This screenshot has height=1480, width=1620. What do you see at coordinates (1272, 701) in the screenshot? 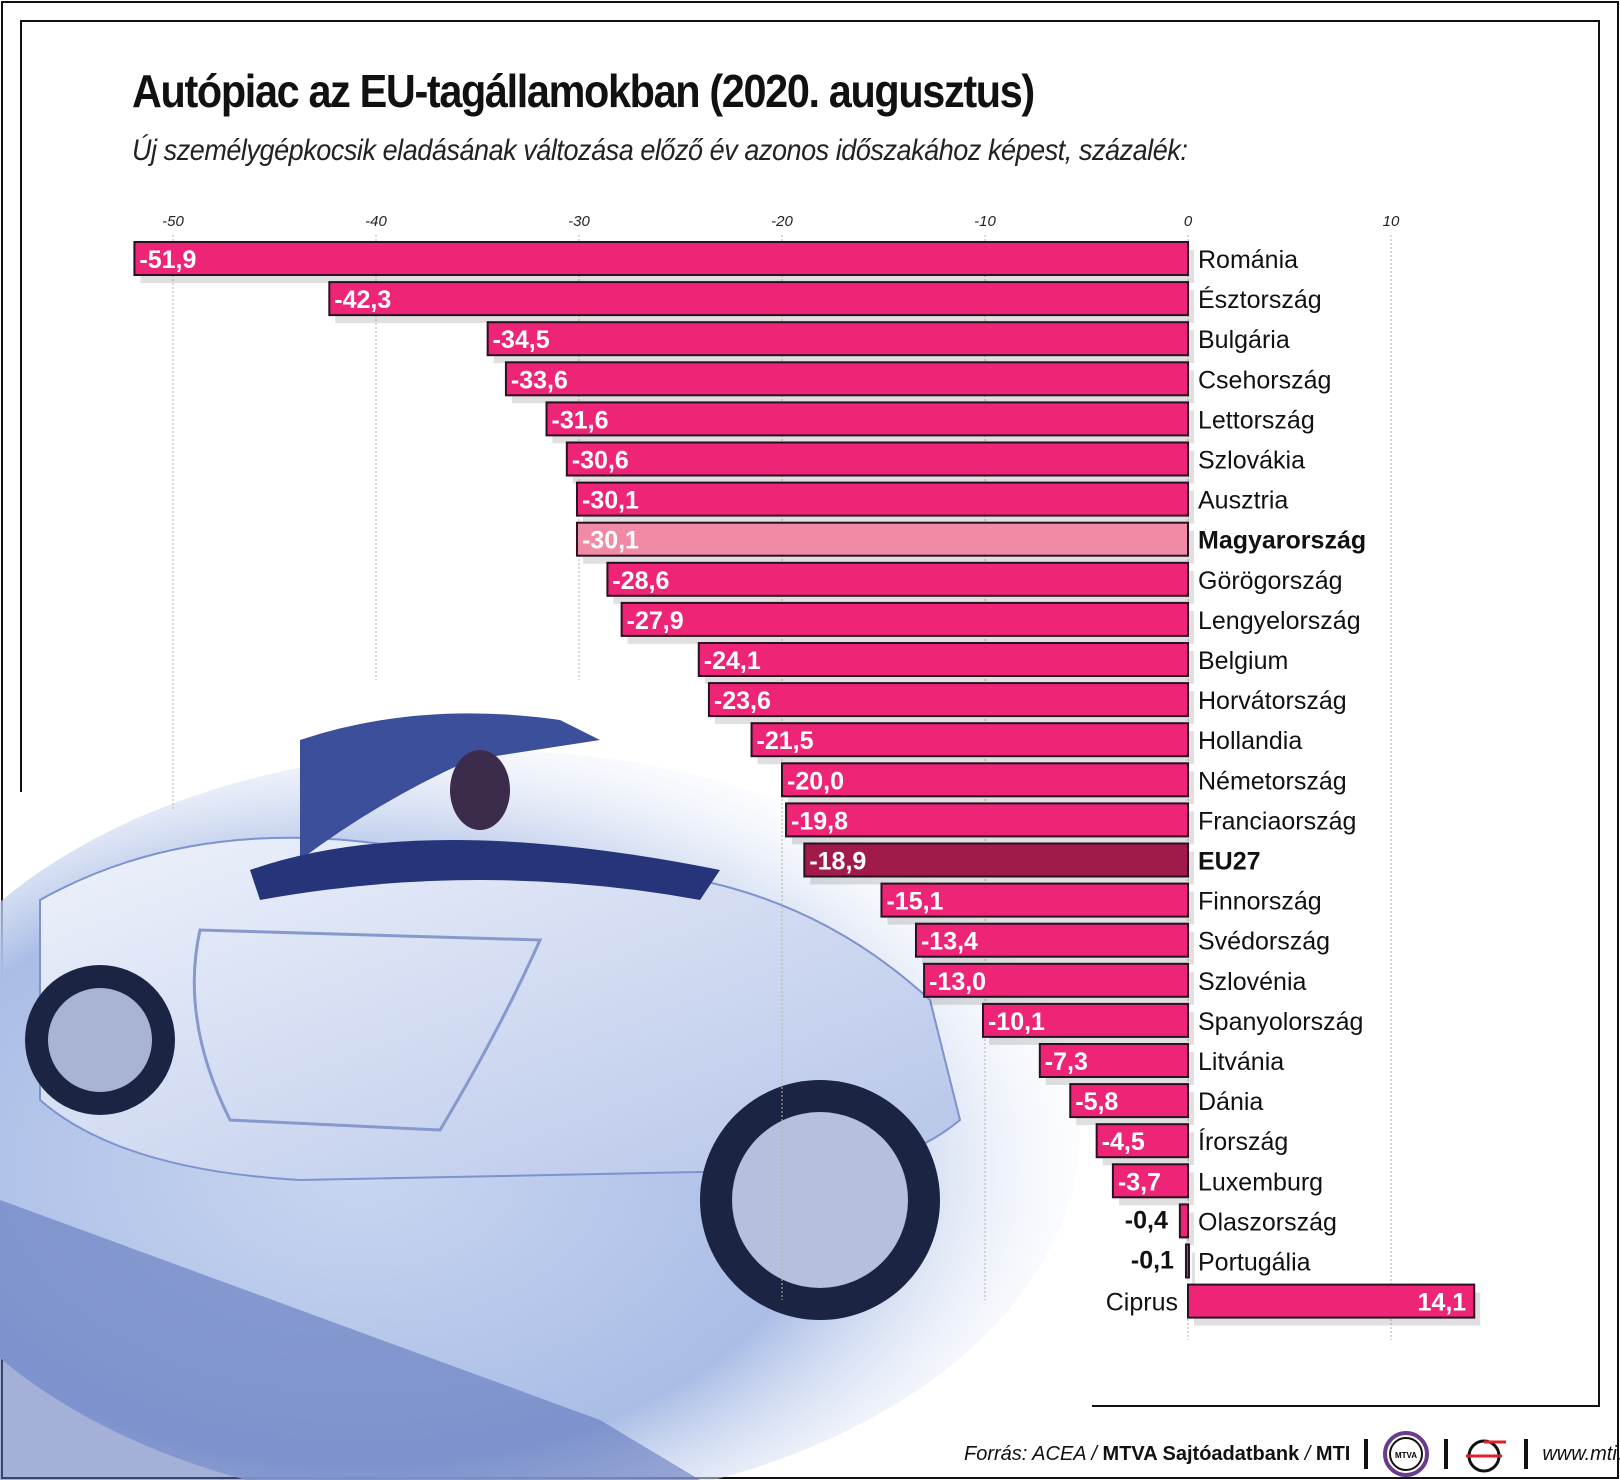
I see `category-label: Horvátország` at bounding box center [1272, 701].